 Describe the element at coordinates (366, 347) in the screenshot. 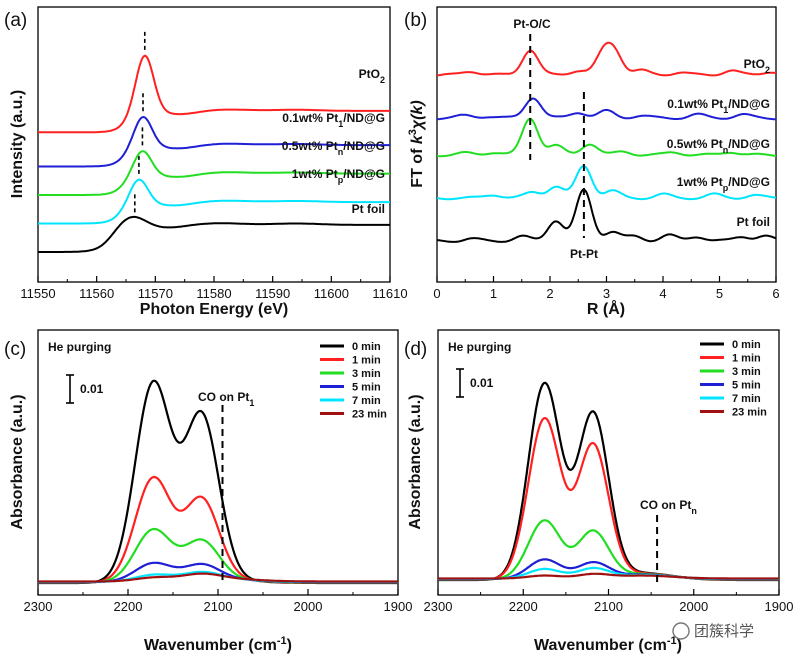

I see `legend-label-c-0-min: 0 min` at that location.